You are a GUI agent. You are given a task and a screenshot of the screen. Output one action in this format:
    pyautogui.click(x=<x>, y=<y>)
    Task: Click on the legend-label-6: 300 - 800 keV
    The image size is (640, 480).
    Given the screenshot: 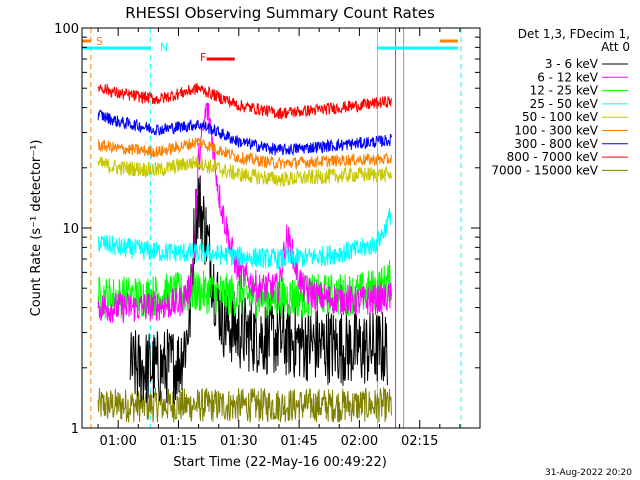 What is the action you would take?
    pyautogui.click(x=556, y=144)
    